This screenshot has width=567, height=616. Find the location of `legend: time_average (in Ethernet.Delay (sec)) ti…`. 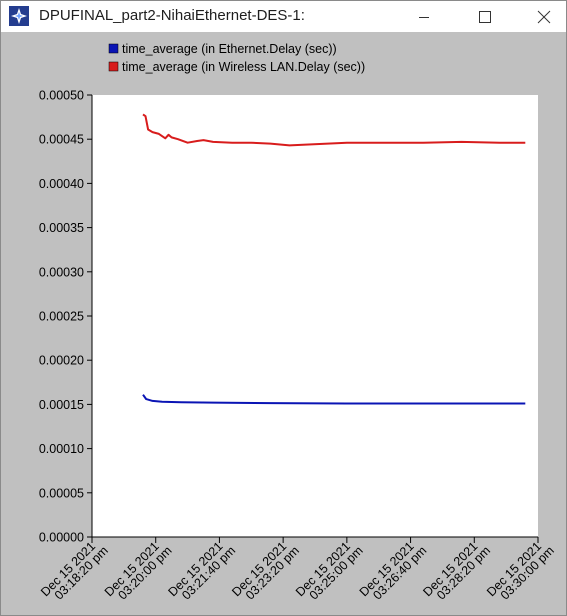

legend: time_average (in Ethernet.Delay (sec)) ti… is located at coordinates (236, 58).